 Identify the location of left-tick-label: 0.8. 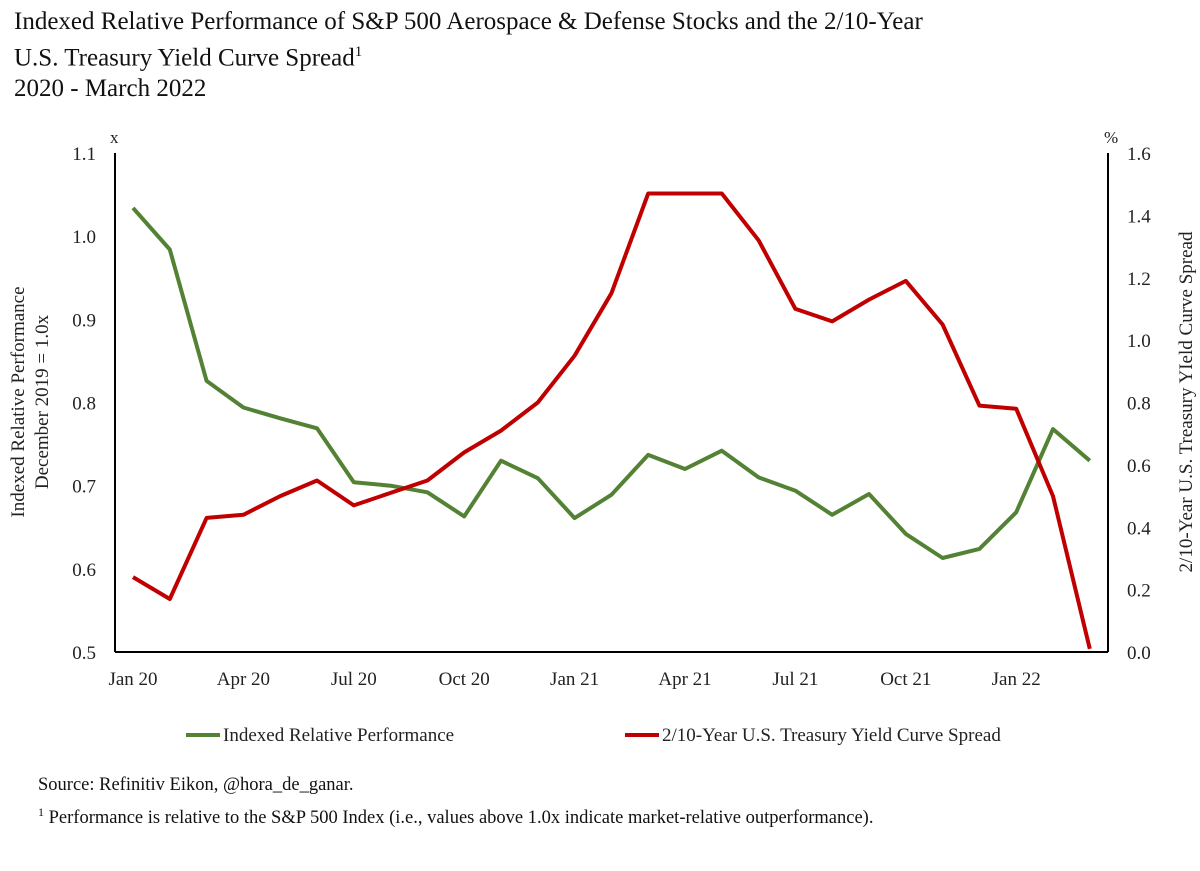
(84, 404).